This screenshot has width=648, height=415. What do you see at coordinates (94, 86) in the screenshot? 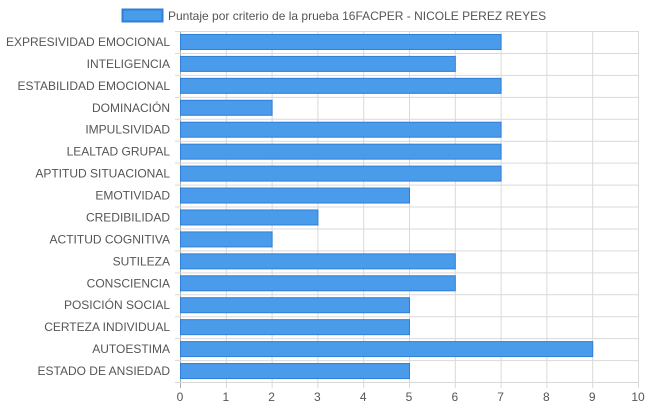
I see `category-label: ESTABILIDAD EMOCIONAL` at bounding box center [94, 86].